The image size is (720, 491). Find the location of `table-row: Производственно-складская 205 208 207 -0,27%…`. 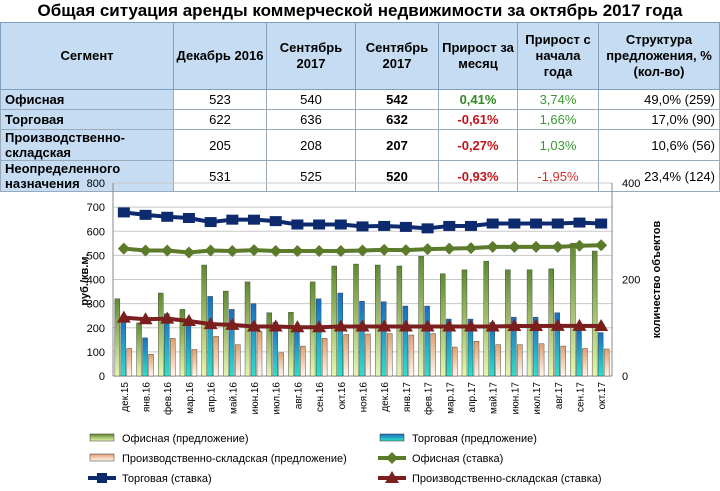

table-row: Производственно-складская 205 208 207 -0,27%… is located at coordinates (360, 145).